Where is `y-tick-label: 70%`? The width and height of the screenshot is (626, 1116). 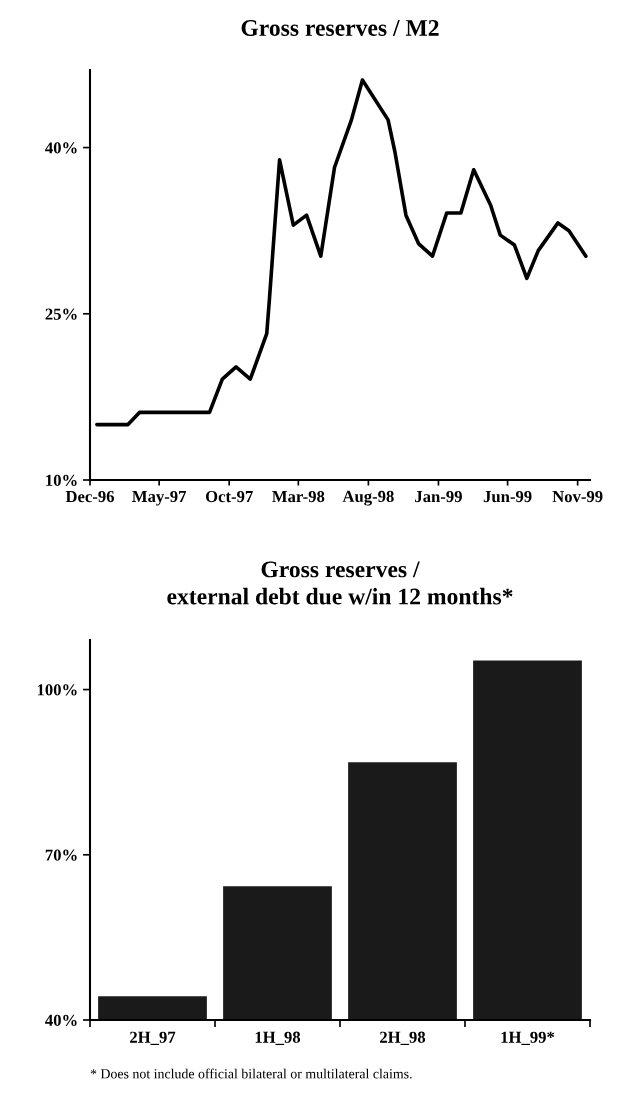
y-tick-label: 70% is located at coordinates (61, 855).